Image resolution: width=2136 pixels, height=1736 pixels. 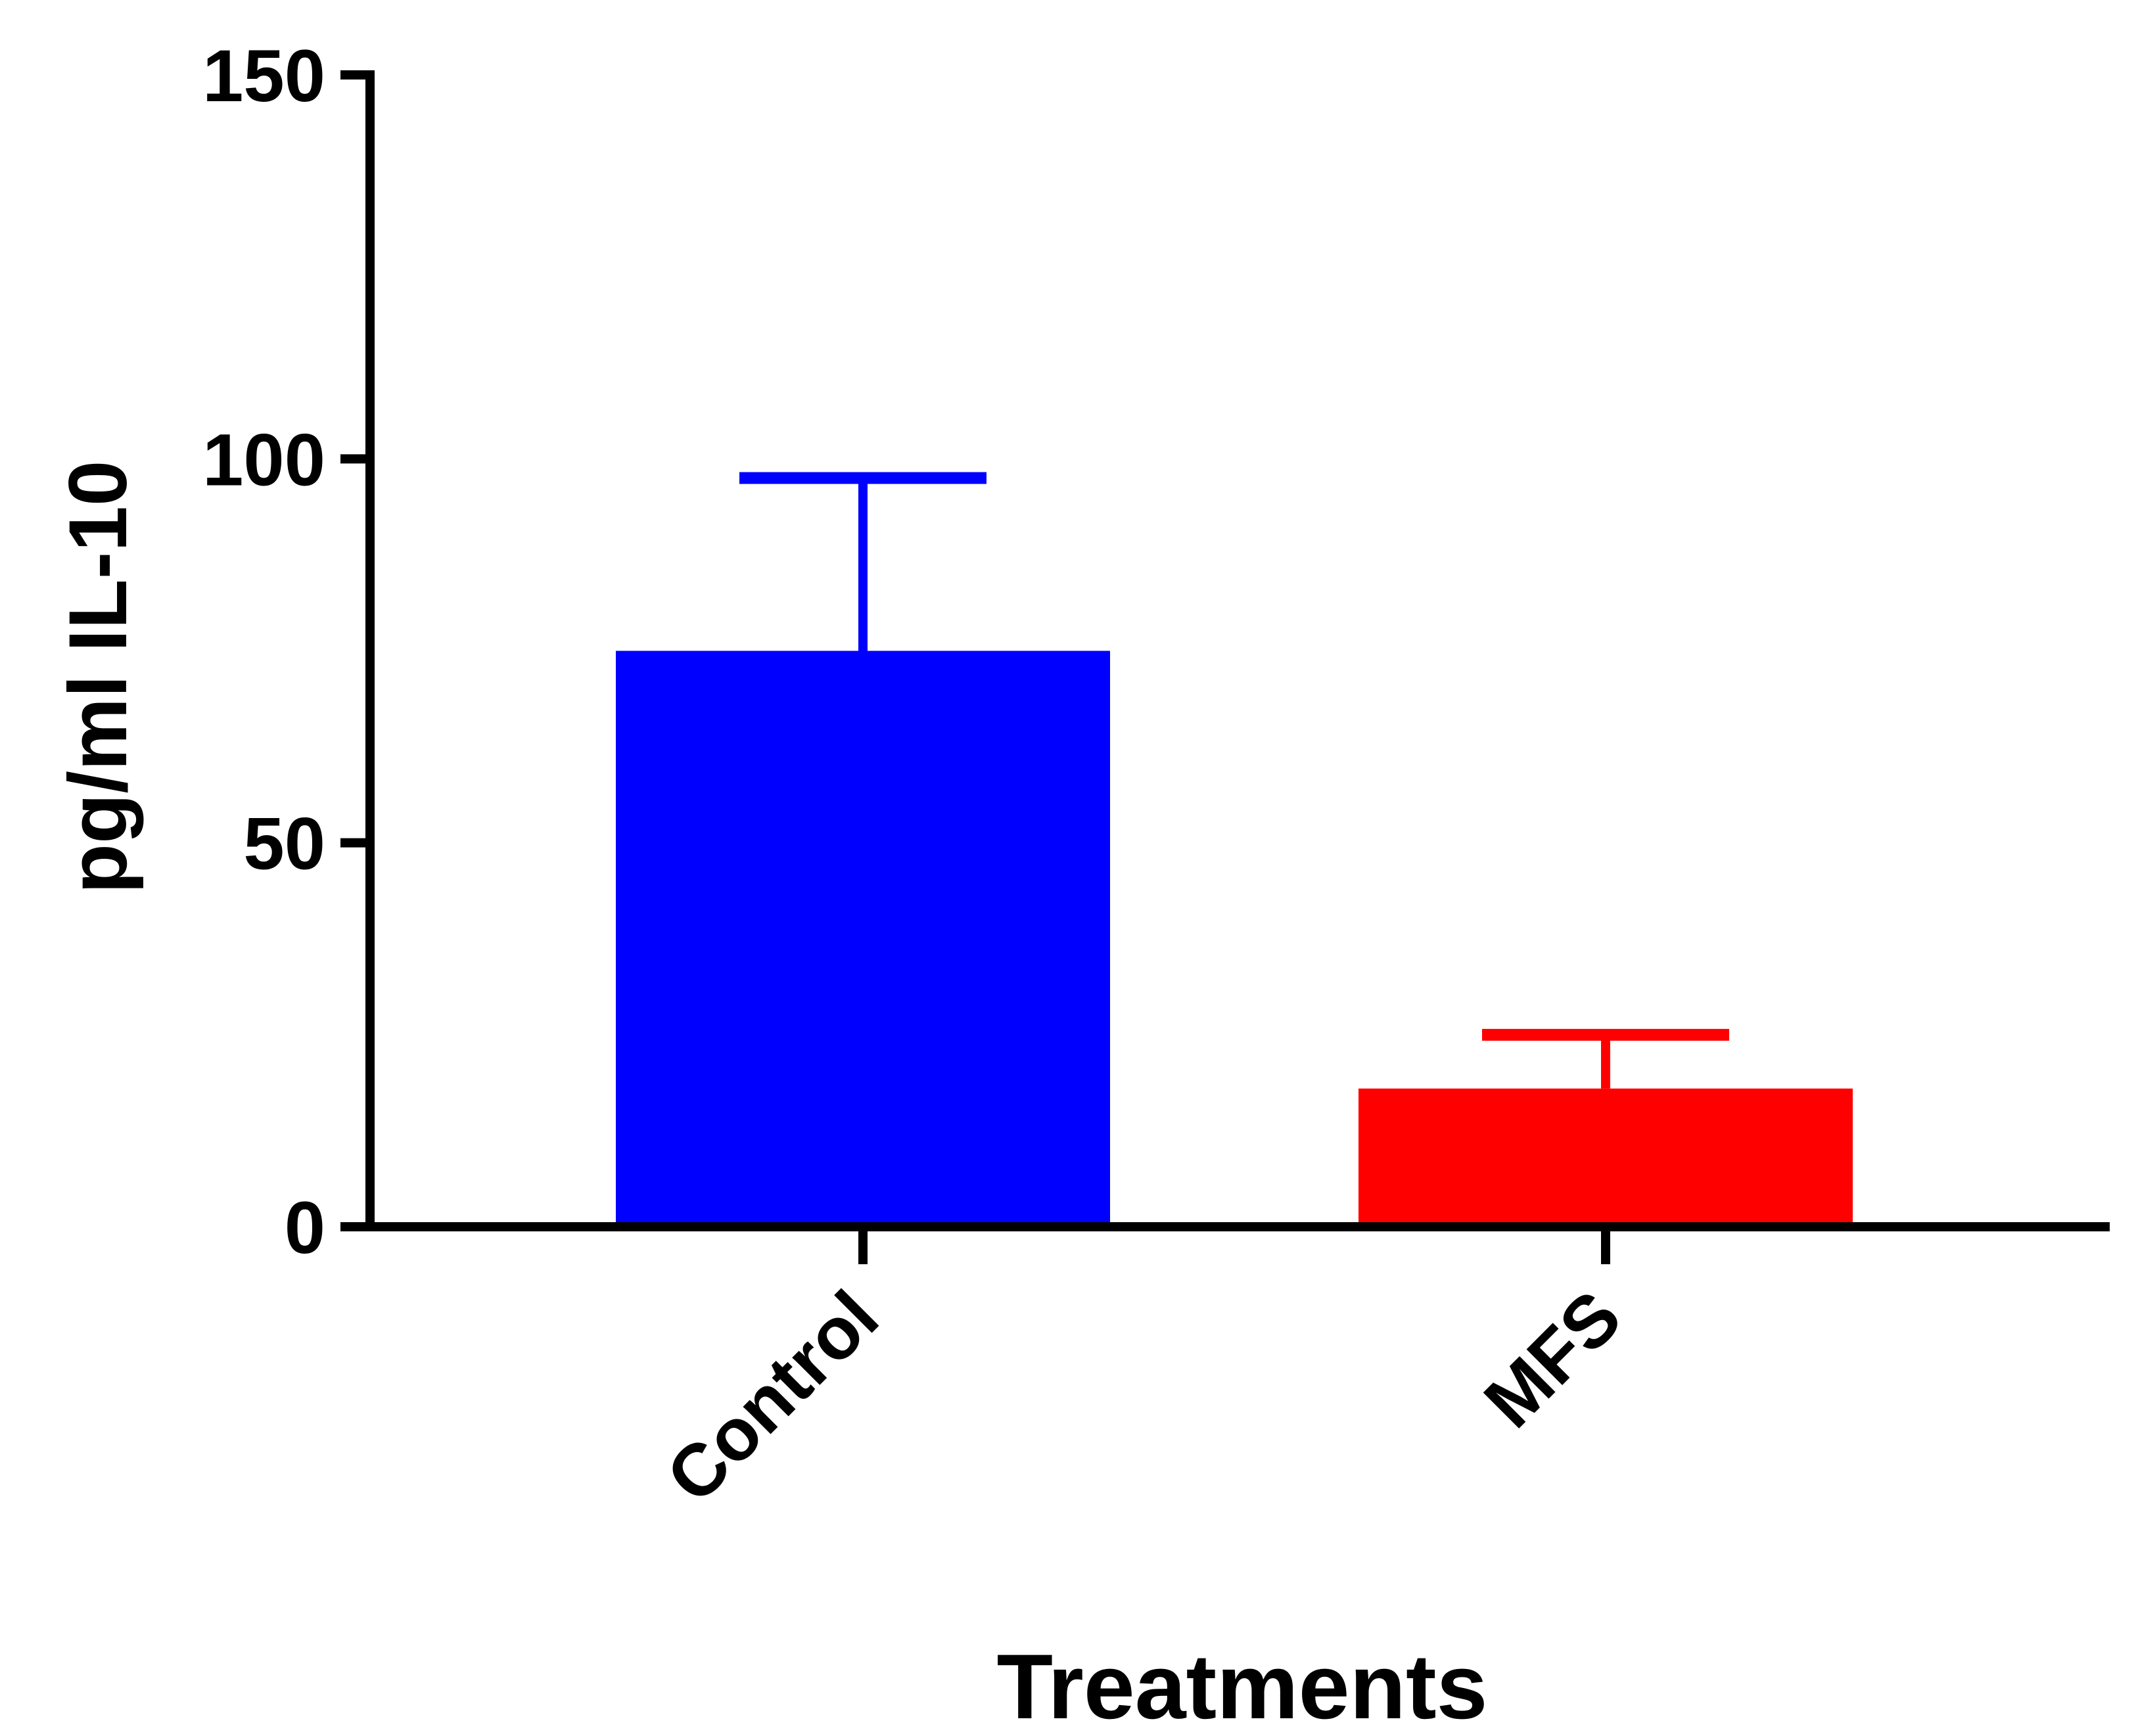 What do you see at coordinates (863, 561) in the screenshot?
I see `error-bar-control` at bounding box center [863, 561].